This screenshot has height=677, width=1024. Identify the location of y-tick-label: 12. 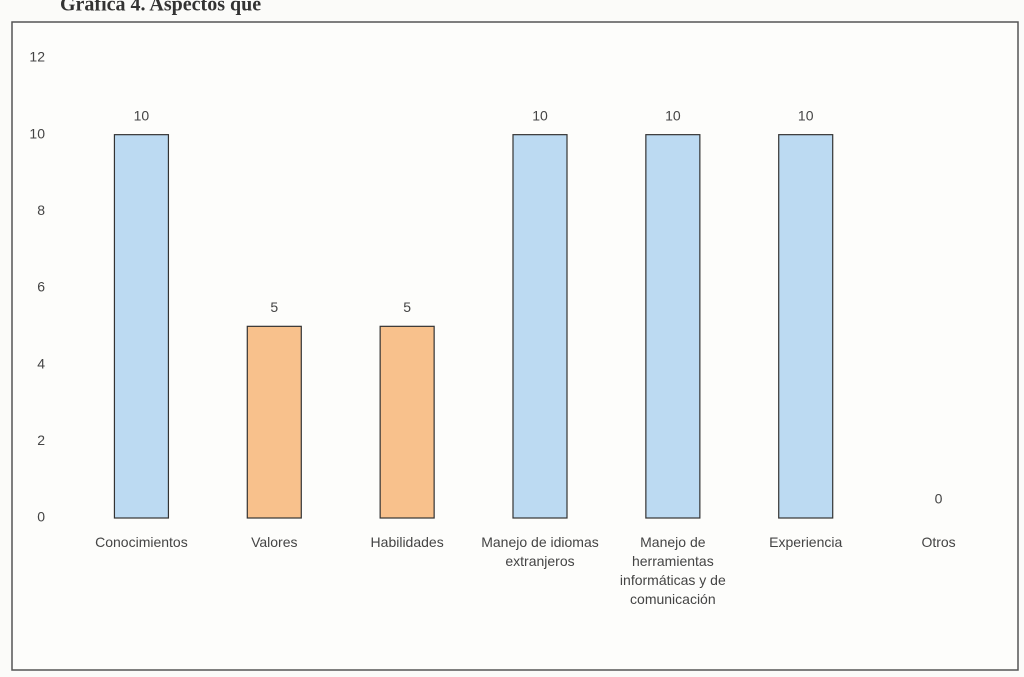
(37, 57).